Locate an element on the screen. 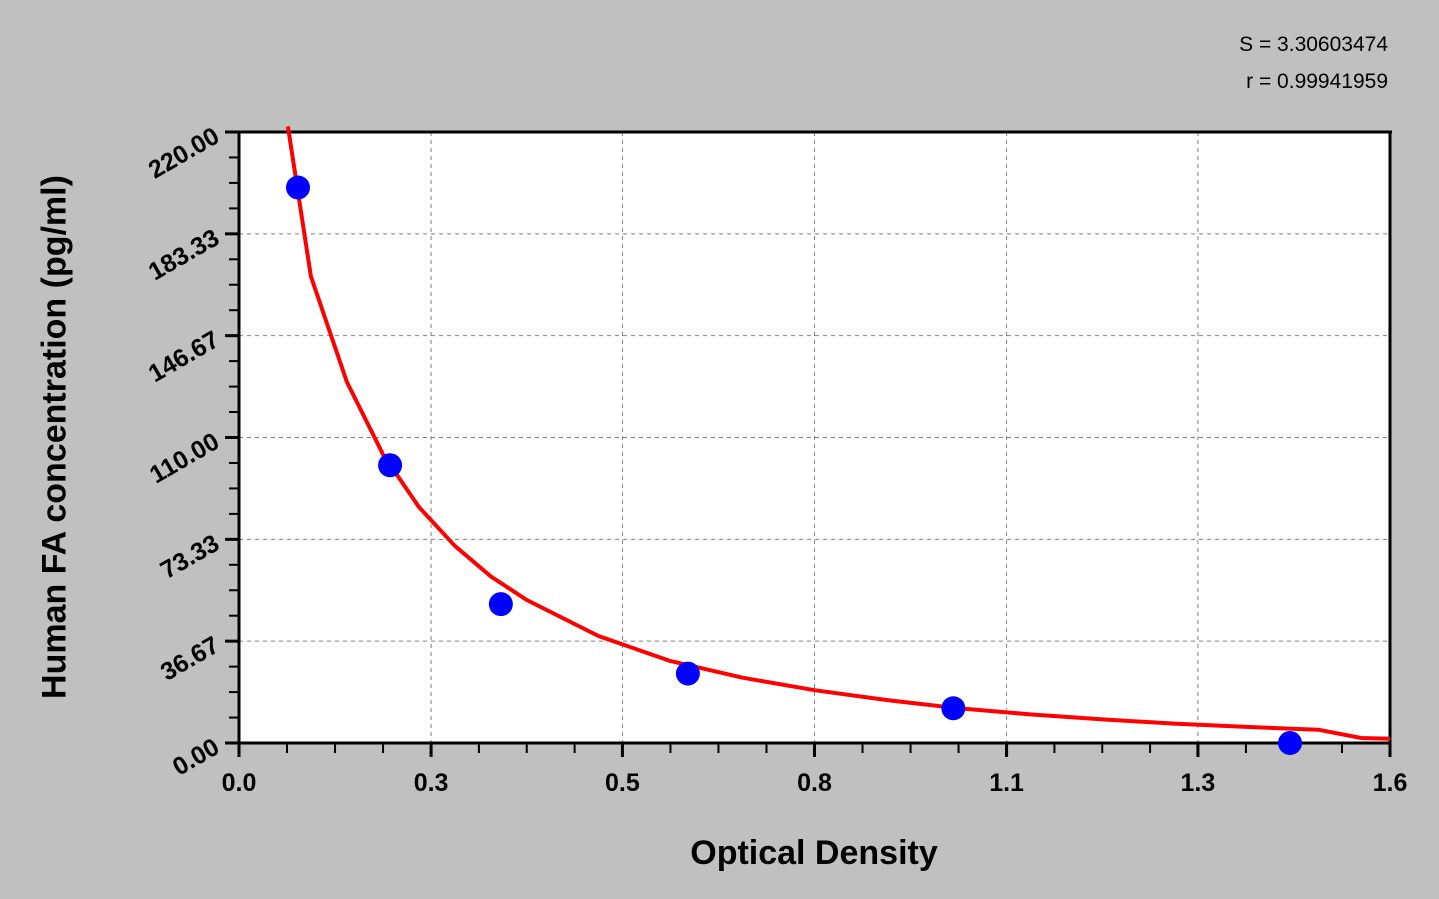 This screenshot has height=899, width=1439. r-statistic: r = 0.99941959 is located at coordinates (1317, 81).